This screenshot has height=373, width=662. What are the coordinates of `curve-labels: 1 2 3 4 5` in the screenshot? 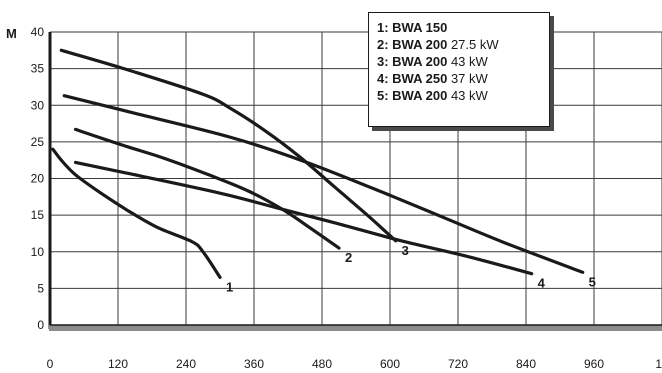 It's located at (411, 269).